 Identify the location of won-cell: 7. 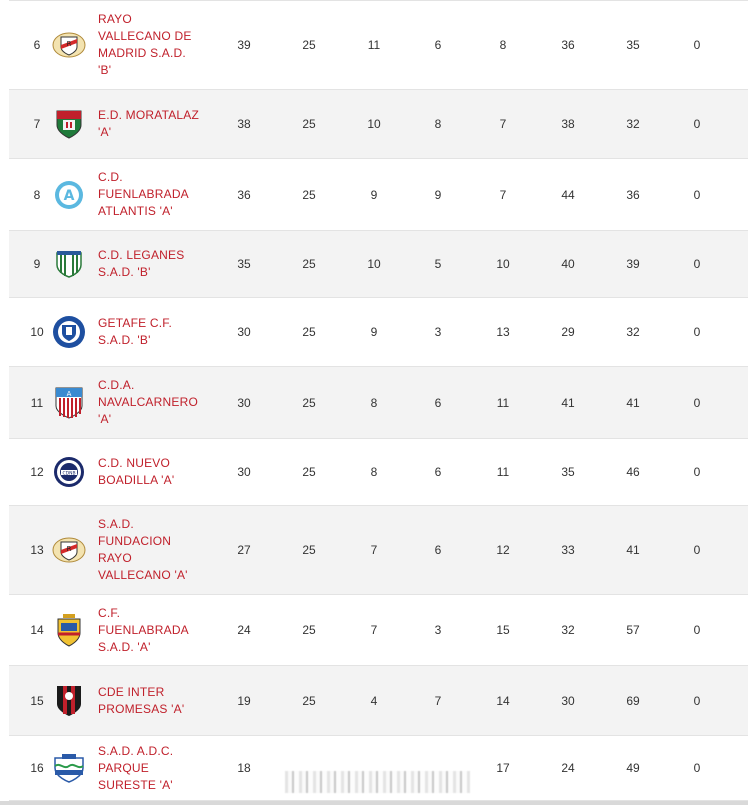
(374, 550).